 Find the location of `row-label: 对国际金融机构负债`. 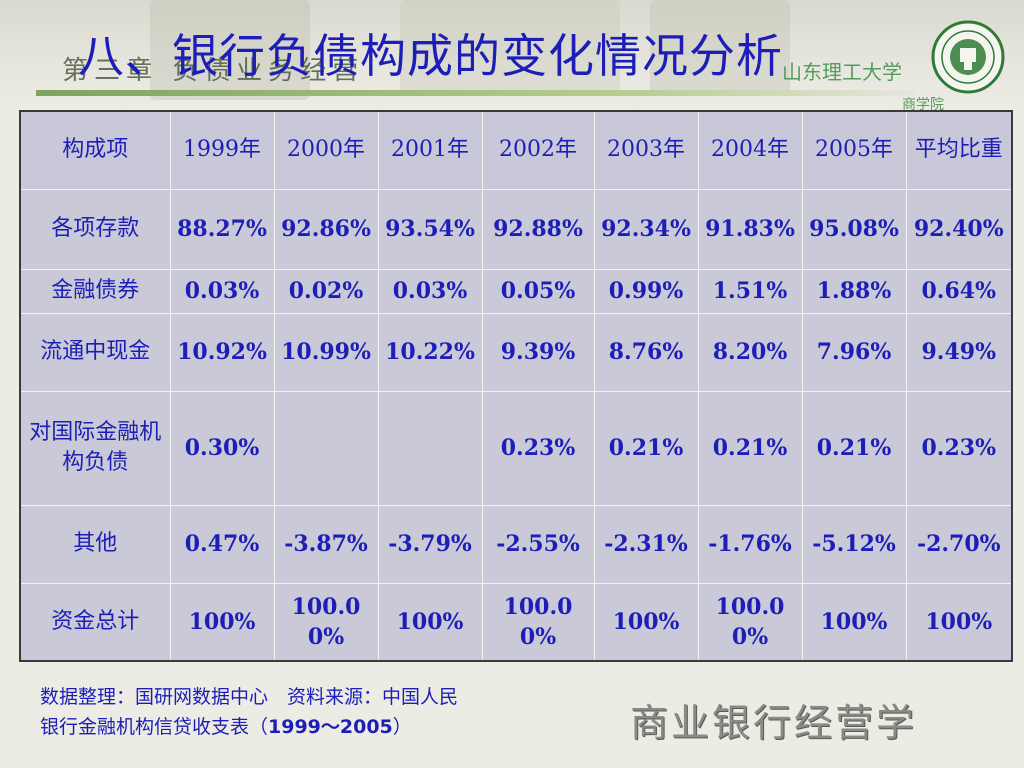

row-label: 对国际金融机构负债 is located at coordinates (95, 448).